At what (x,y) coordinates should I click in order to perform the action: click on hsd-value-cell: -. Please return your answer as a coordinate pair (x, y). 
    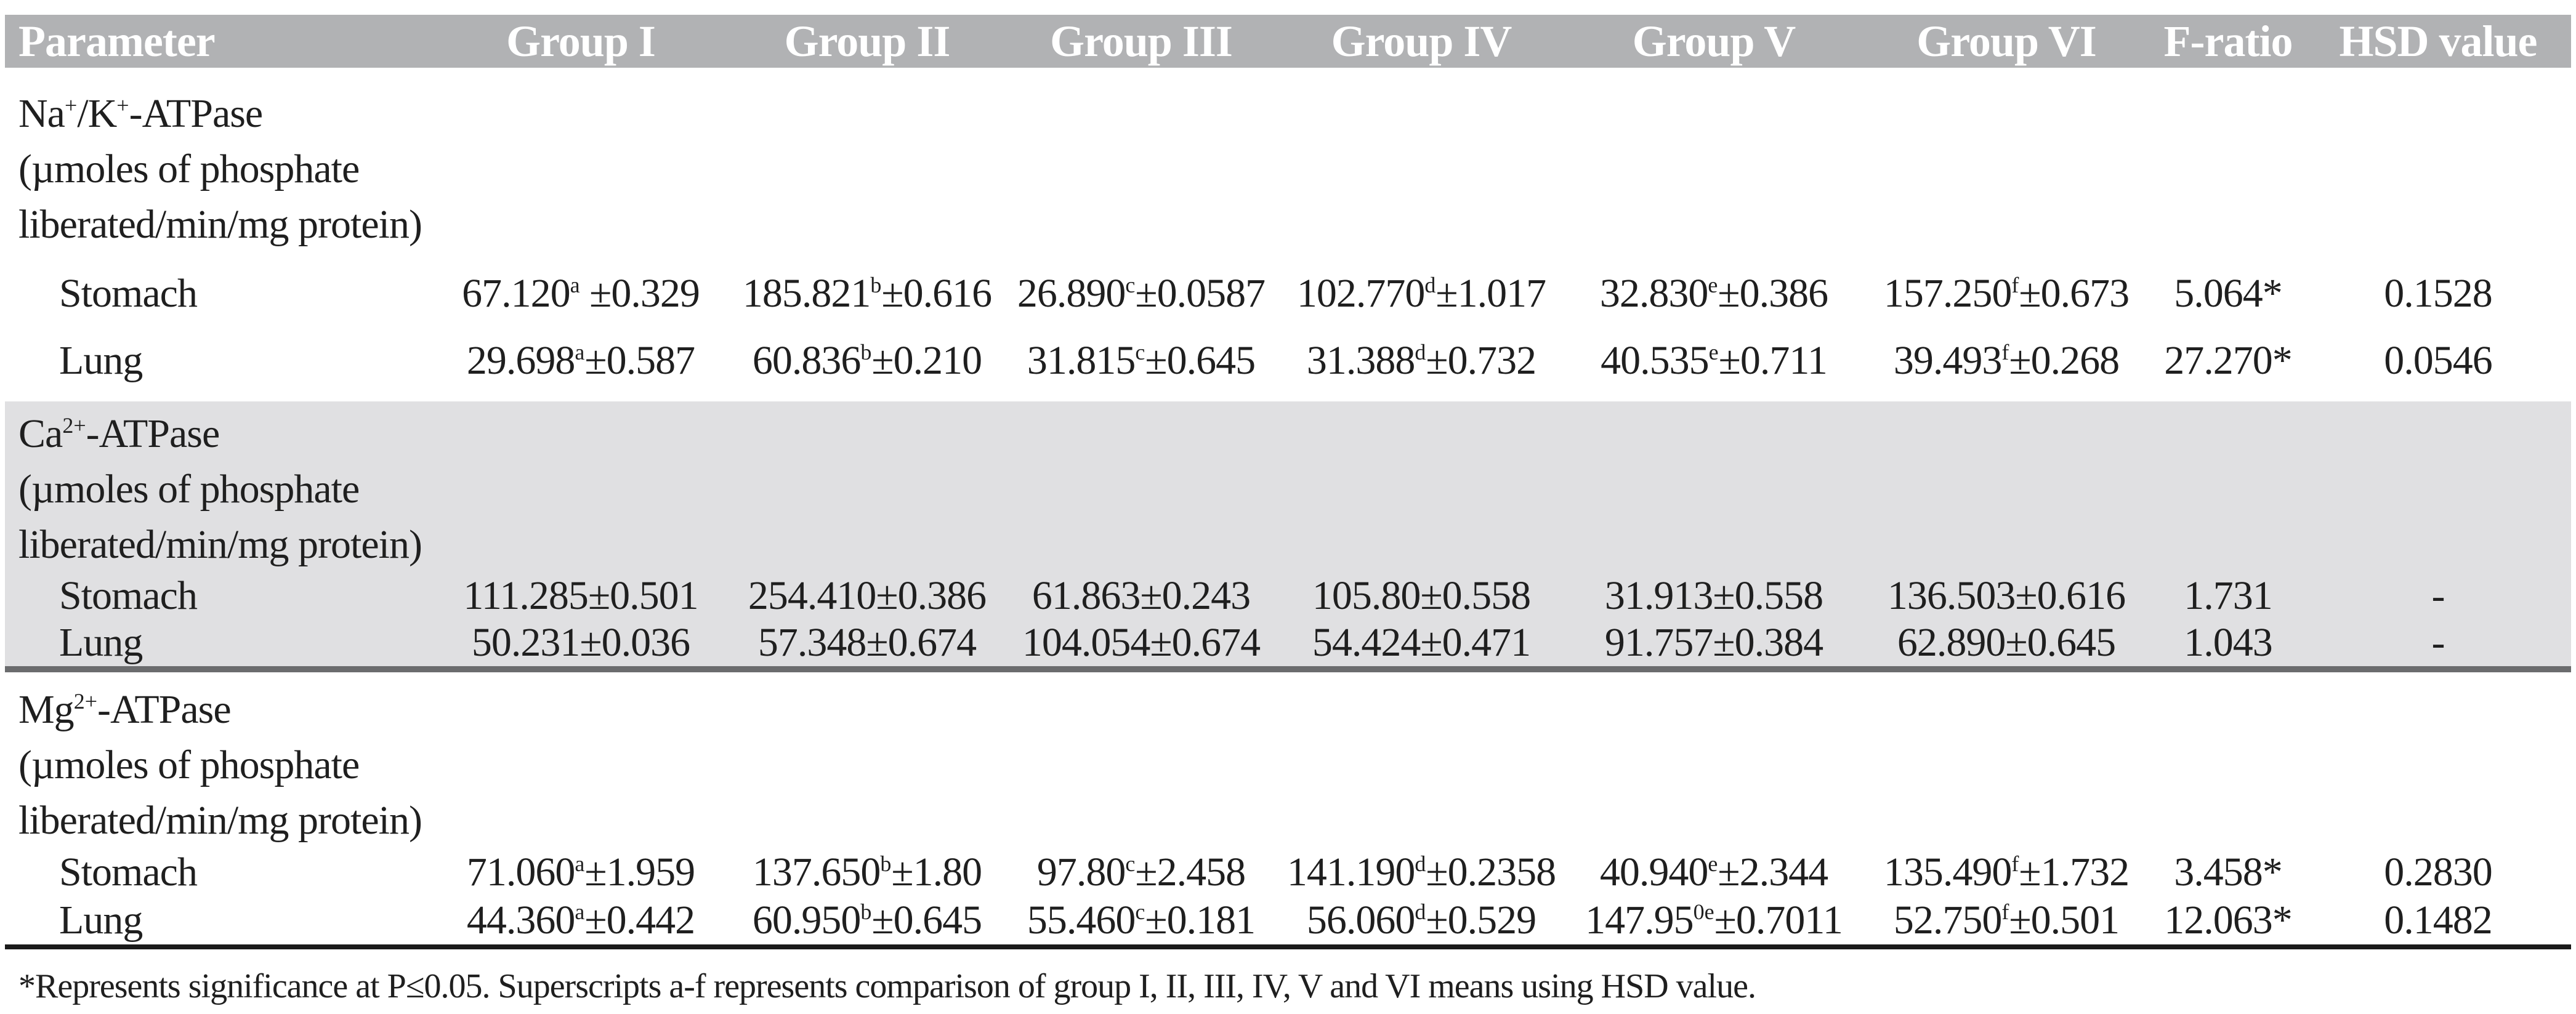
    Looking at the image, I should click on (2438, 596).